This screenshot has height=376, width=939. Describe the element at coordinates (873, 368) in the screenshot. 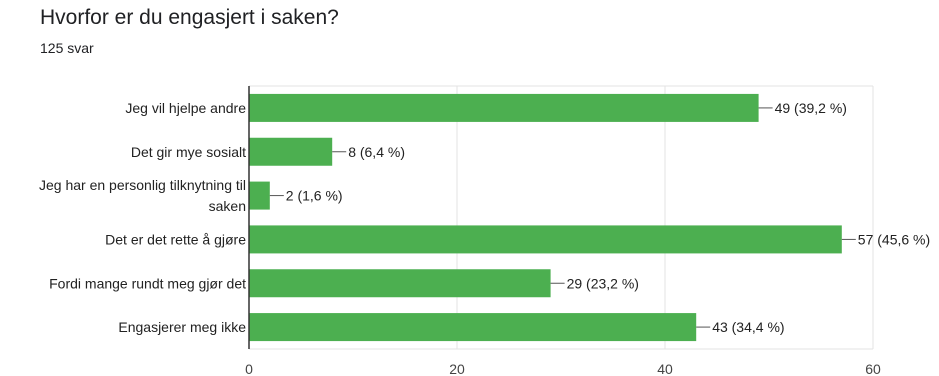

I see `x-tick-label: 60` at that location.